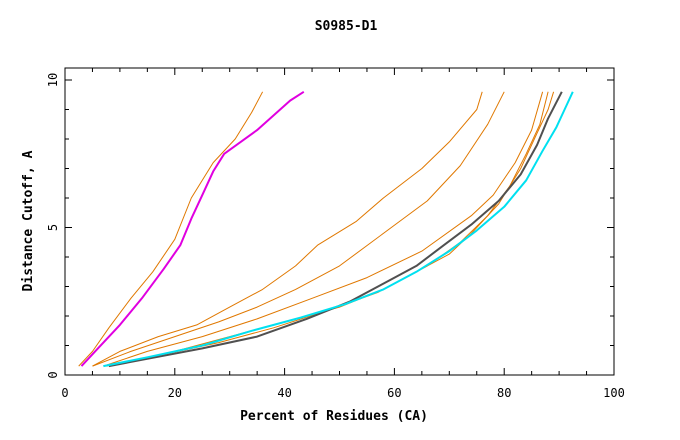 This screenshot has height=440, width=680. What do you see at coordinates (175, 393) in the screenshot?
I see `x-tick-label: 20` at bounding box center [175, 393].